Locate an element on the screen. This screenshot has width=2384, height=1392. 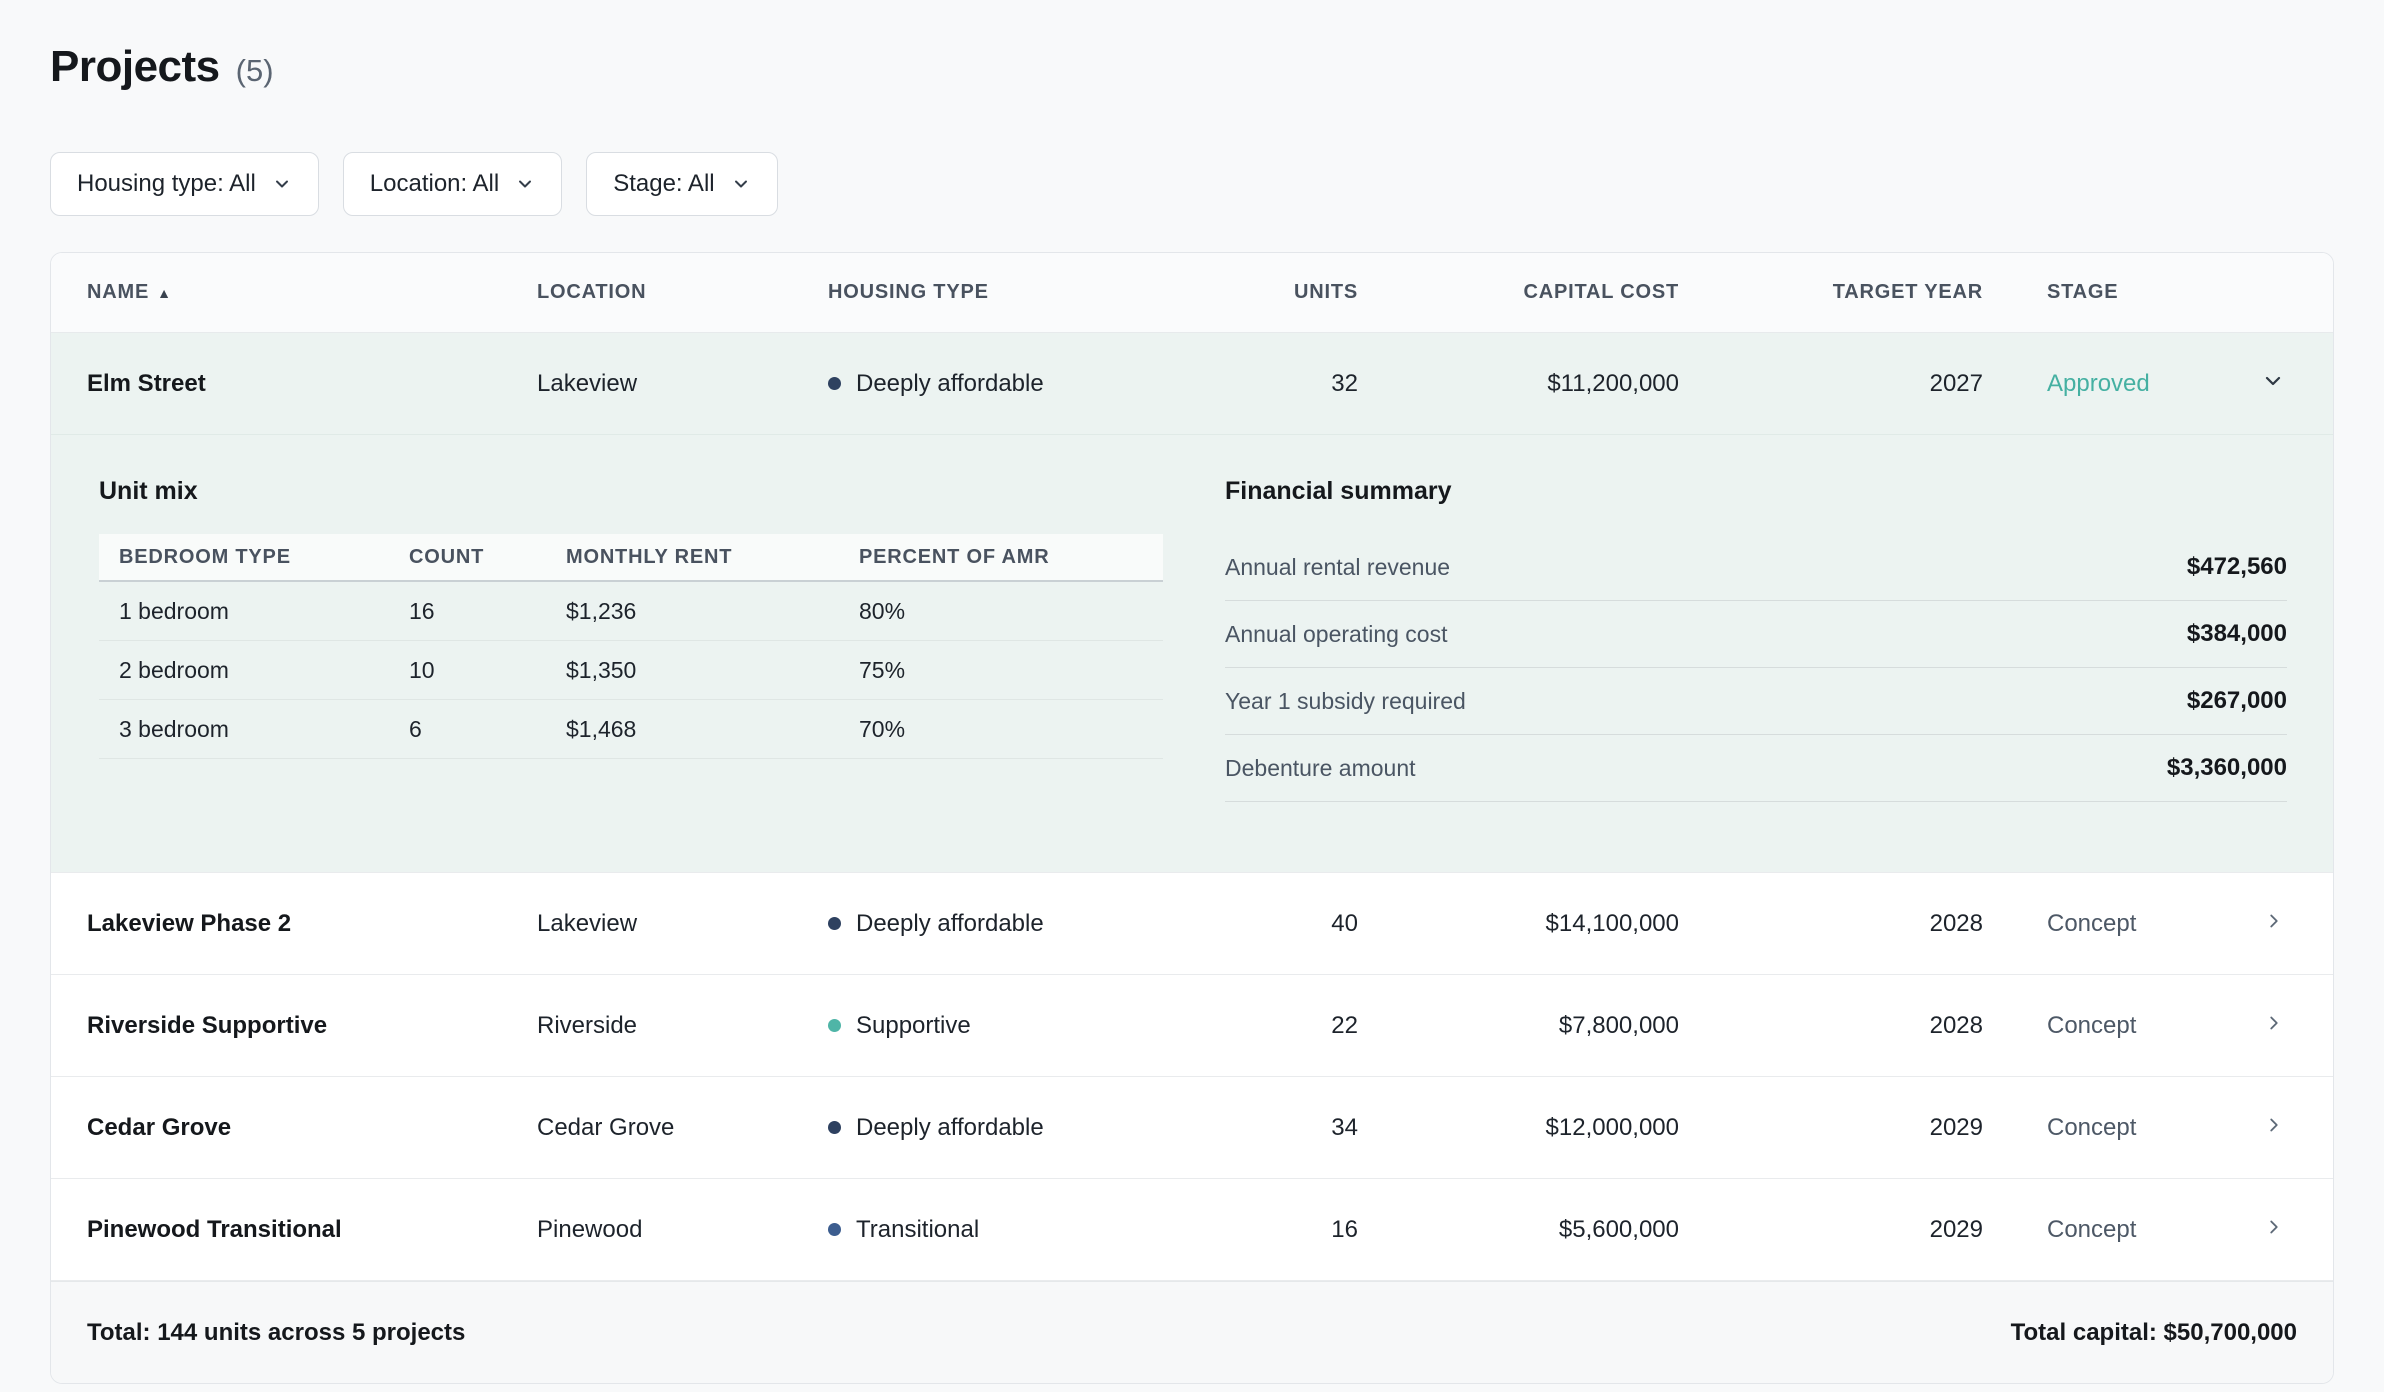
financial-label: Year 1 subsidy required is located at coordinates (1345, 700).